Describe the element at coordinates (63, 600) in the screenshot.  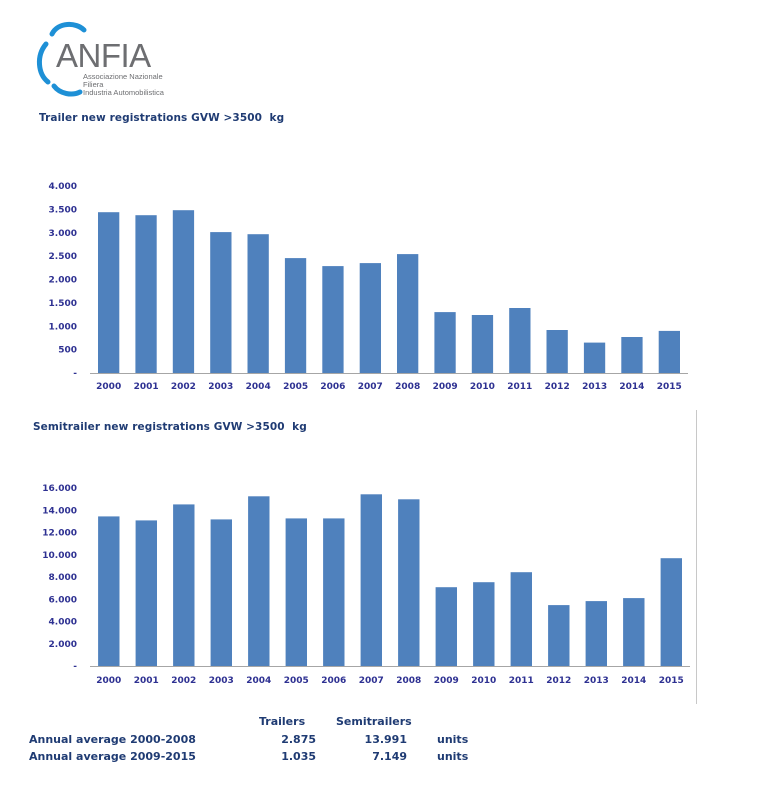
I see `y-tick-label: 6.000` at that location.